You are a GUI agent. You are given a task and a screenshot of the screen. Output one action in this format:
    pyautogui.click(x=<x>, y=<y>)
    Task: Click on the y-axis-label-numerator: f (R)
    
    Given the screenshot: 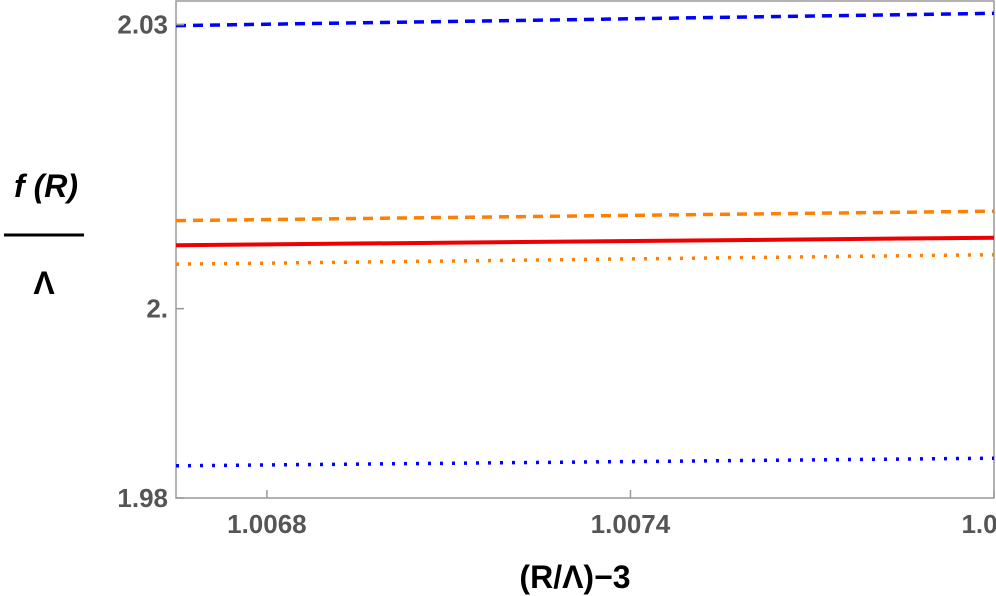 What is the action you would take?
    pyautogui.click(x=46, y=186)
    